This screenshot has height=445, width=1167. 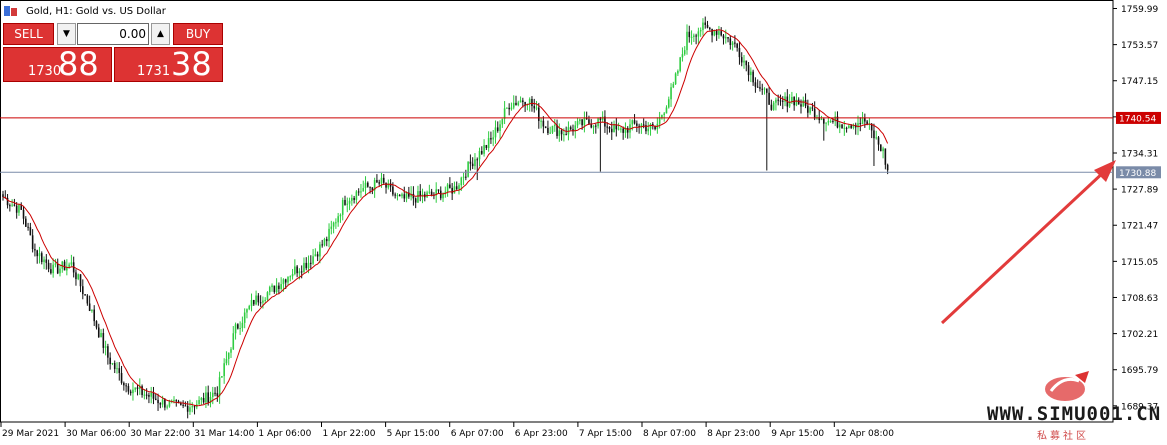 What do you see at coordinates (864, 434) in the screenshot?
I see `x-tick-label: 12 Apr 08:00` at bounding box center [864, 434].